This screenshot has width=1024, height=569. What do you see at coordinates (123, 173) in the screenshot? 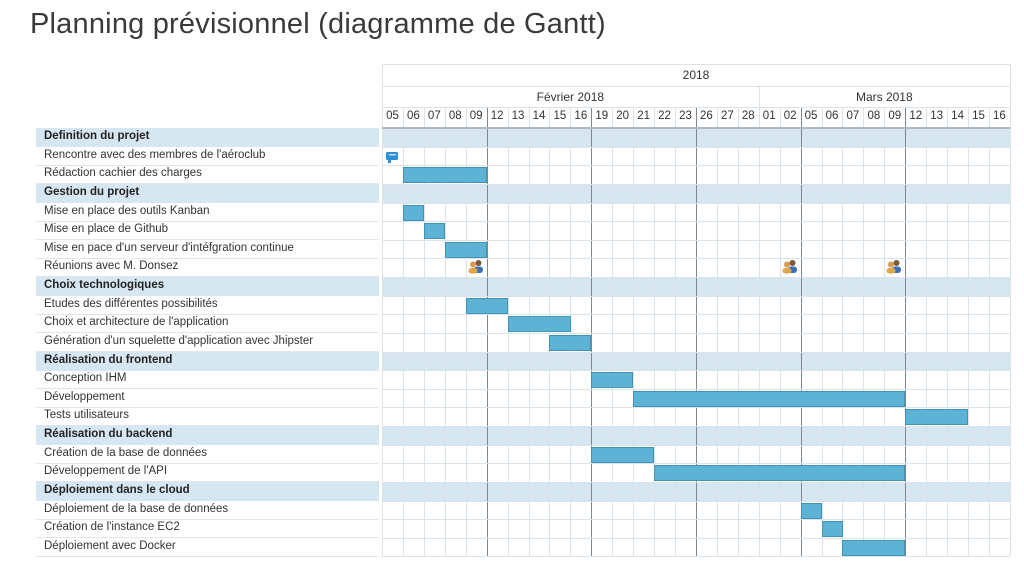
I see `task-label: Rédaction cachier des charges` at bounding box center [123, 173].